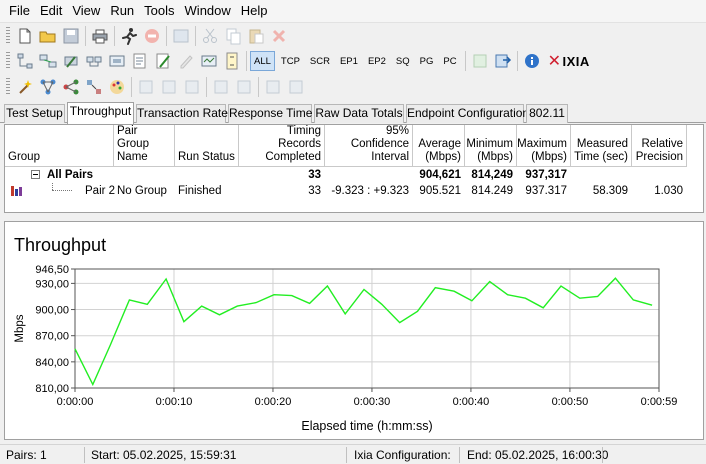 The width and height of the screenshot is (706, 464). I want to click on protocol-filter-all: ALL, so click(262, 61).